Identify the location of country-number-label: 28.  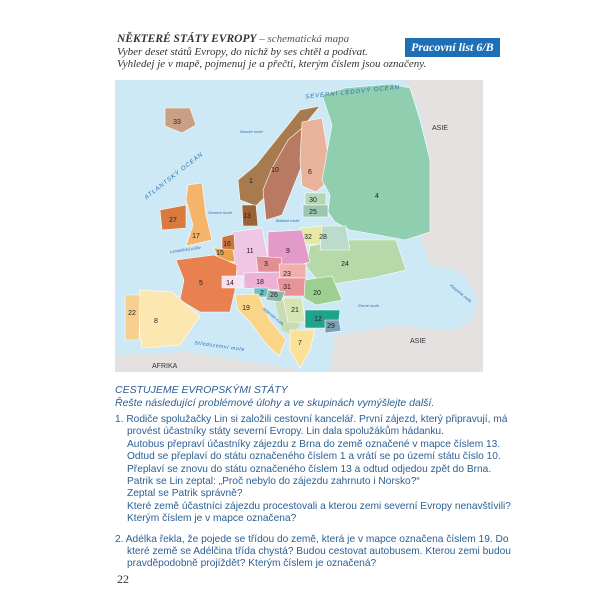
(323, 237).